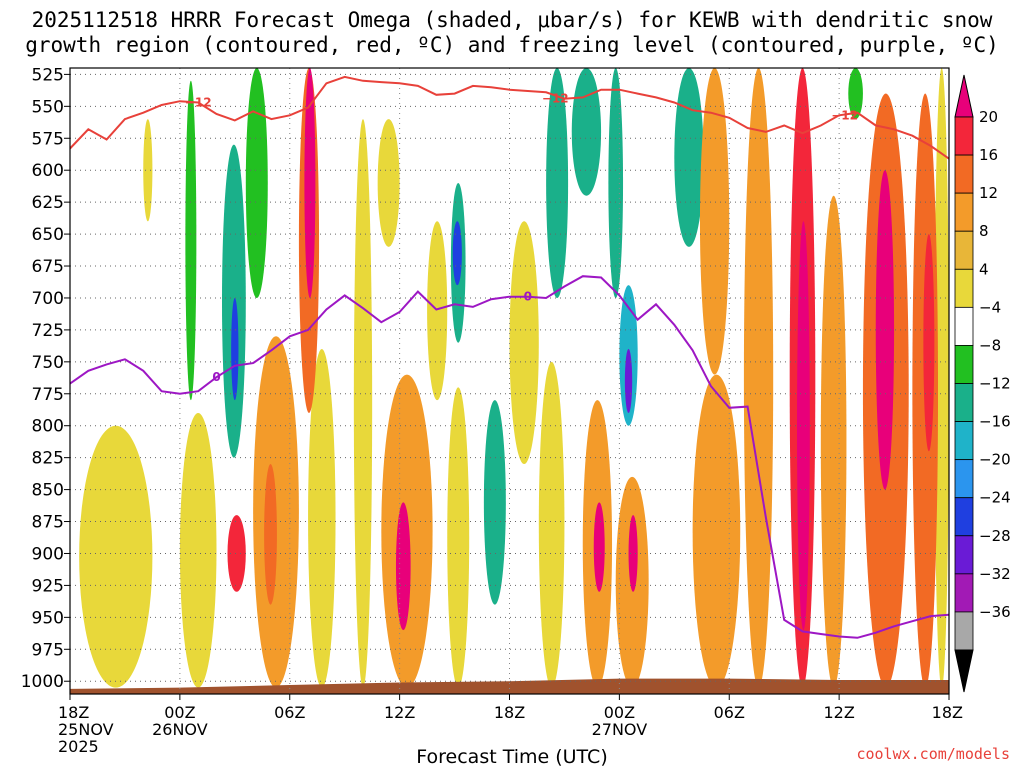 This screenshot has width=1024, height=768. What do you see at coordinates (48, 523) in the screenshot?
I see `y-tick-label: 875` at bounding box center [48, 523].